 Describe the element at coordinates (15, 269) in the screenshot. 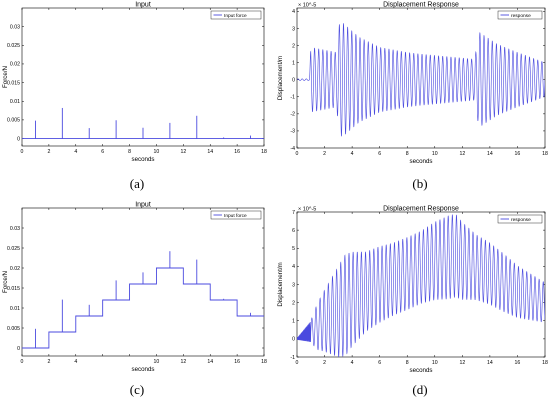

I see `y-tick-label: 0.02` at that location.